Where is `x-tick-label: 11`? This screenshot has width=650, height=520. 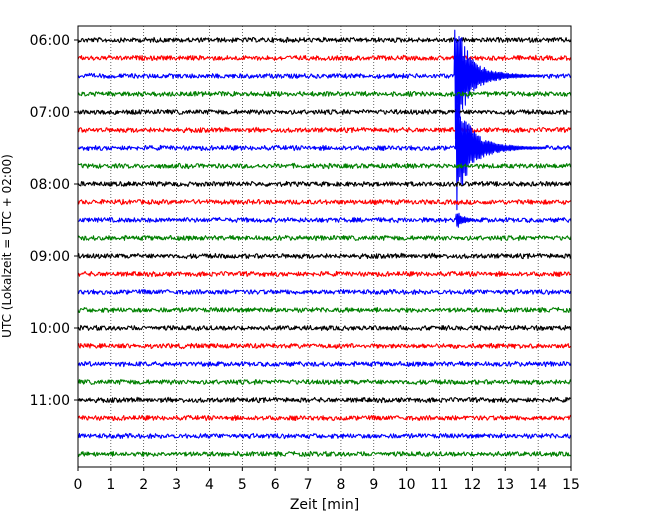 x-tick-label: 11 is located at coordinates (440, 485).